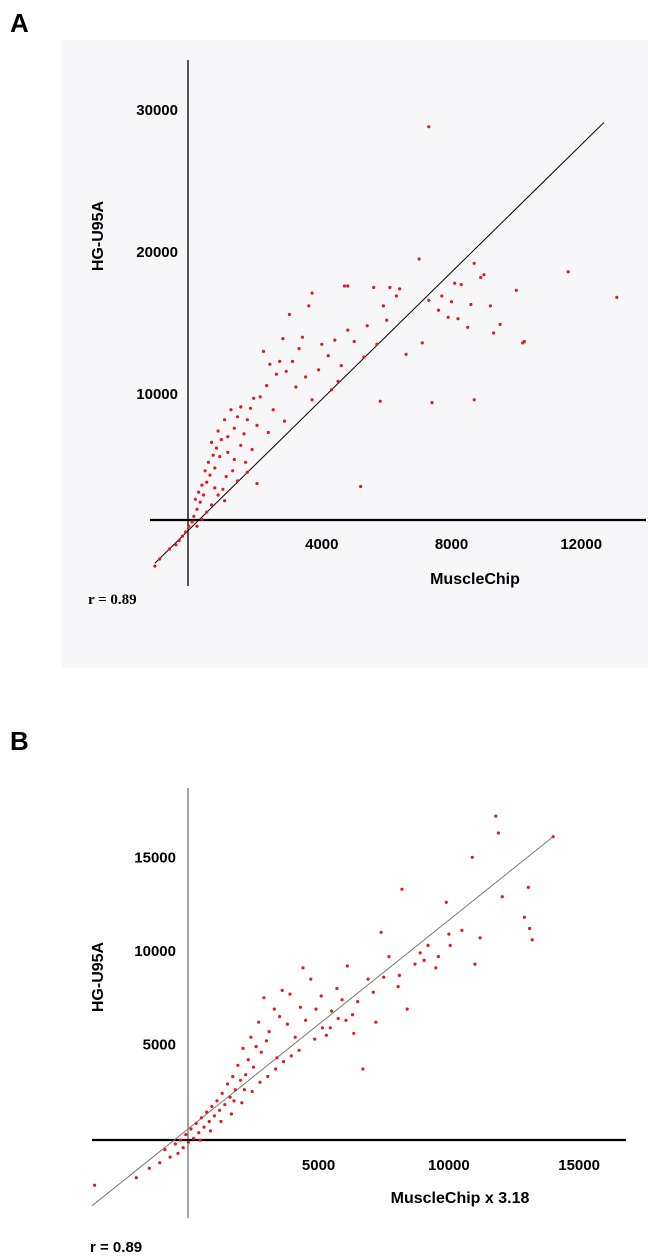 This screenshot has width=648, height=1257. What do you see at coordinates (581, 544) in the screenshot?
I see `panel-a-x-tick-label: 12000` at bounding box center [581, 544].